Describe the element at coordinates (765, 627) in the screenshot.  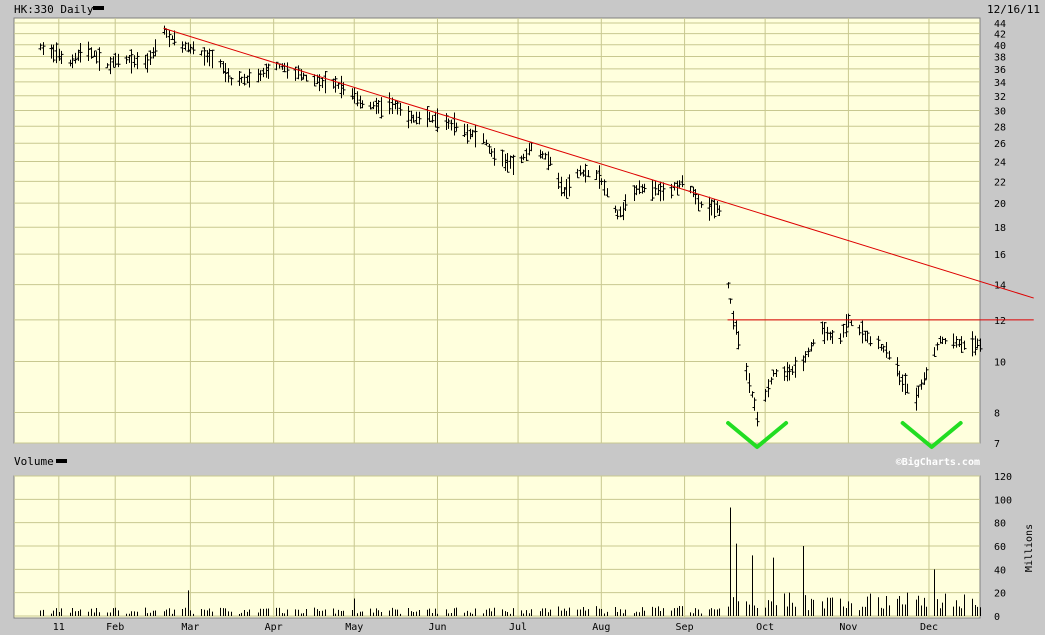
I see `x-tick-label: Oct` at that location.